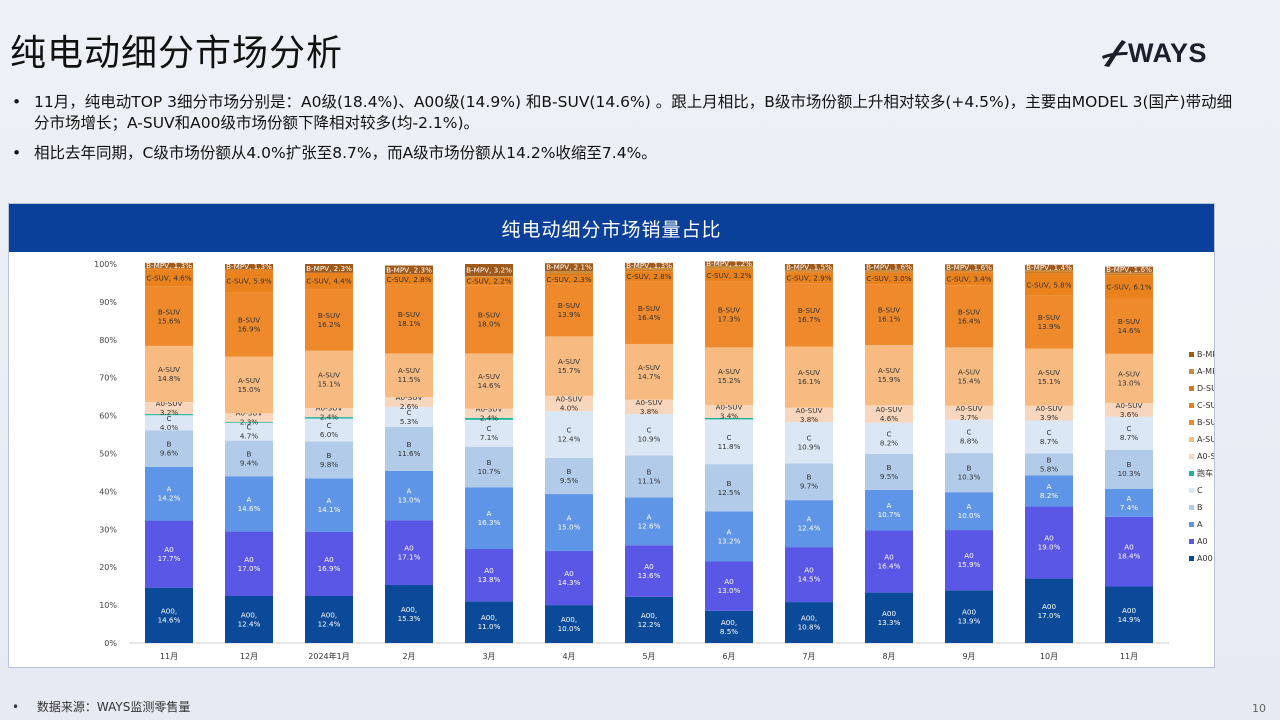 The height and width of the screenshot is (720, 1280). Describe the element at coordinates (489, 319) in the screenshot. I see `data-label: B-SUV 18.0%` at that location.